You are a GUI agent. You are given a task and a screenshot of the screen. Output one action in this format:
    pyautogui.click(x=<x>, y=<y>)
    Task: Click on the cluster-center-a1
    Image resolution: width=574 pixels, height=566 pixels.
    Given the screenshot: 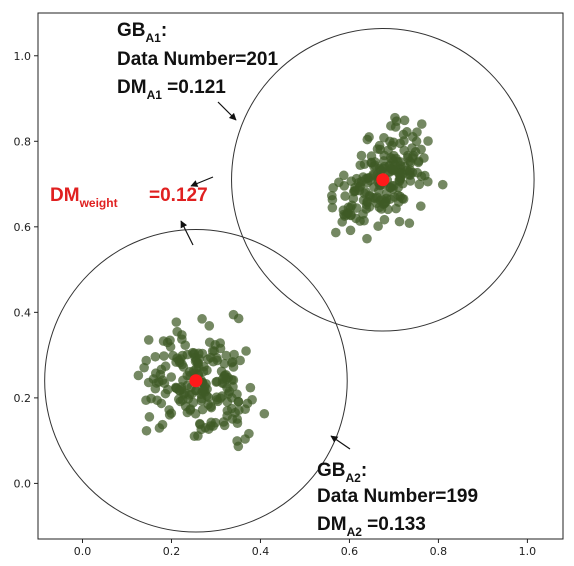 What is the action you would take?
    pyautogui.click(x=383, y=180)
    